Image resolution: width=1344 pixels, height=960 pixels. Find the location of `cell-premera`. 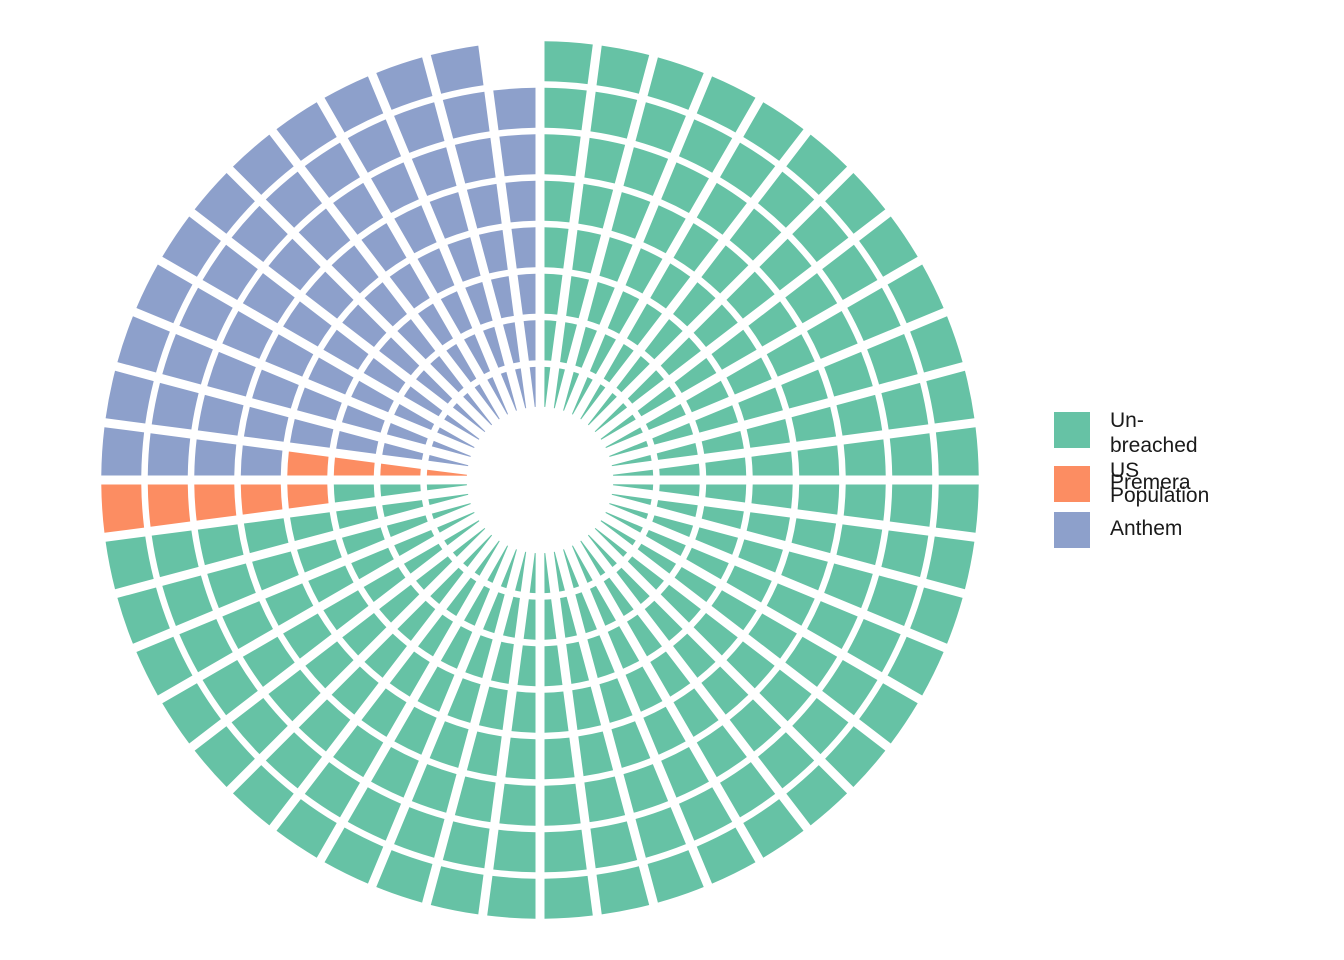

cell-premera is located at coordinates (308, 496).